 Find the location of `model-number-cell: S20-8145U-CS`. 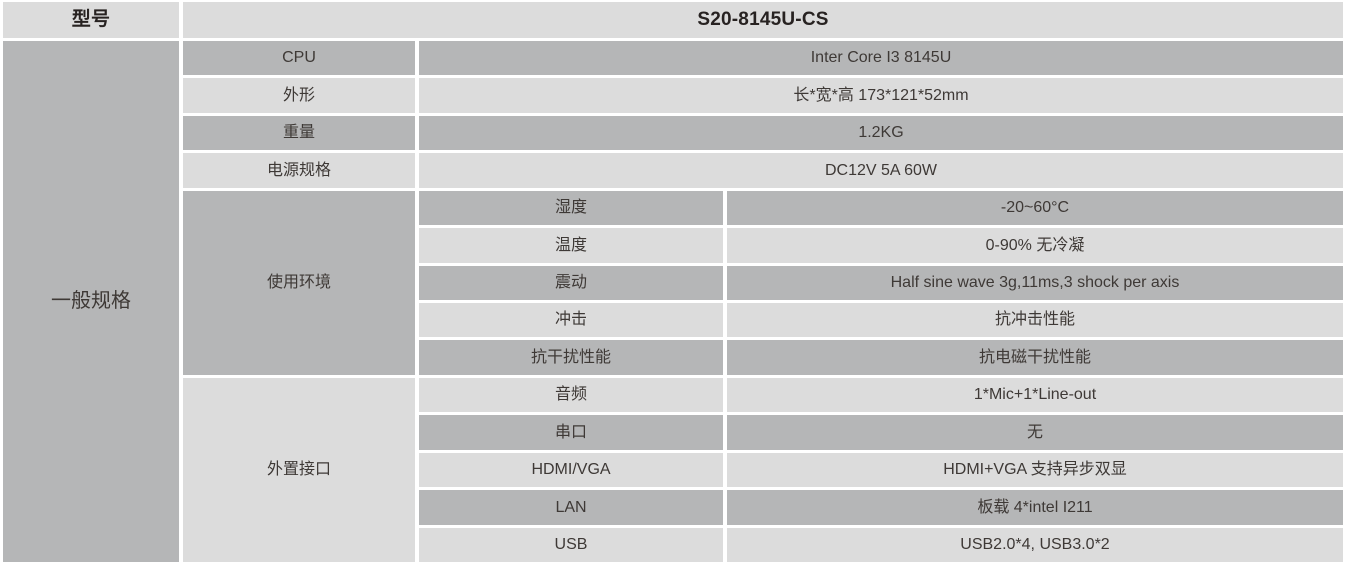

model-number-cell: S20-8145U-CS is located at coordinates (763, 20).